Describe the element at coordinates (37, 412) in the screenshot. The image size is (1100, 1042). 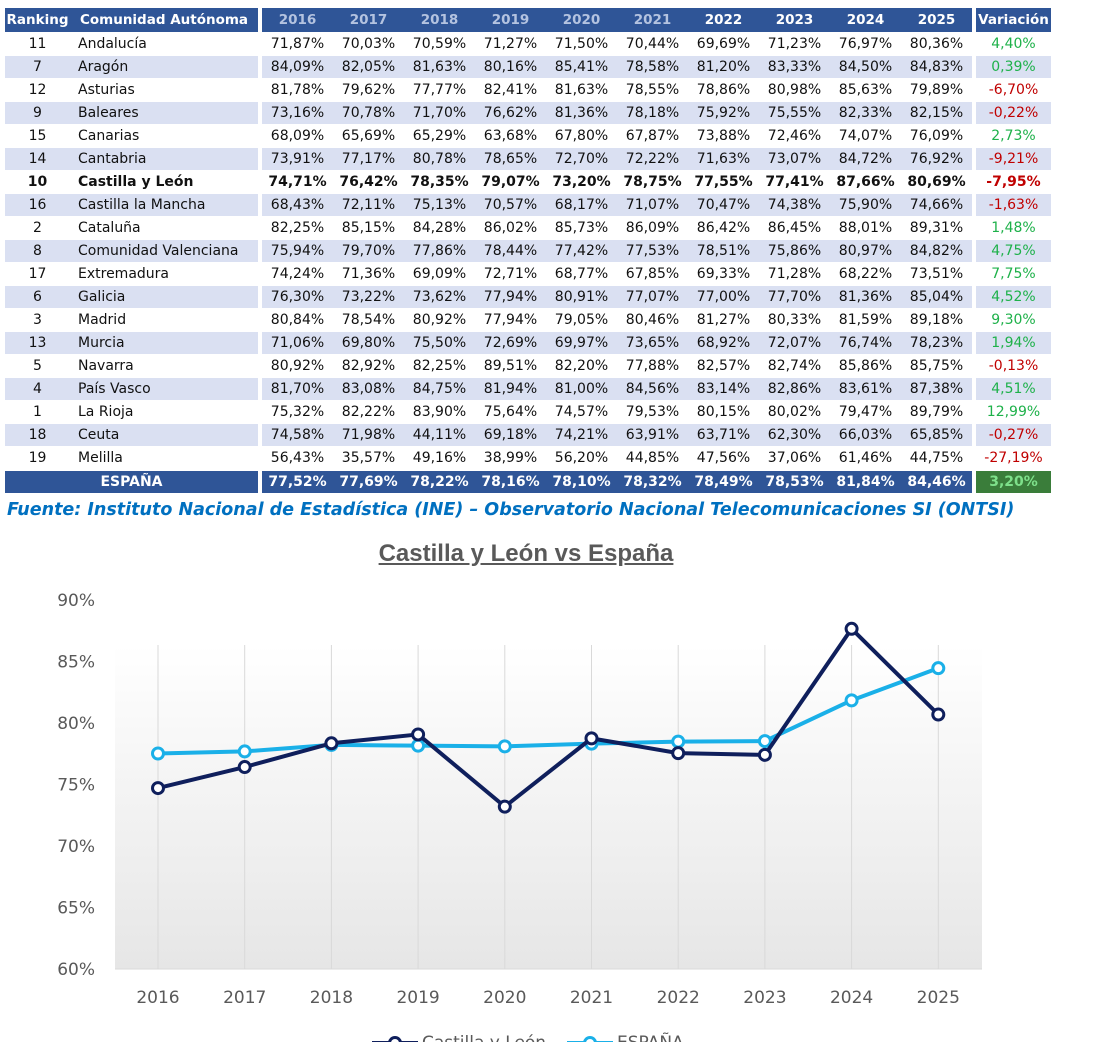
I see `rank-cell: 1` at that location.